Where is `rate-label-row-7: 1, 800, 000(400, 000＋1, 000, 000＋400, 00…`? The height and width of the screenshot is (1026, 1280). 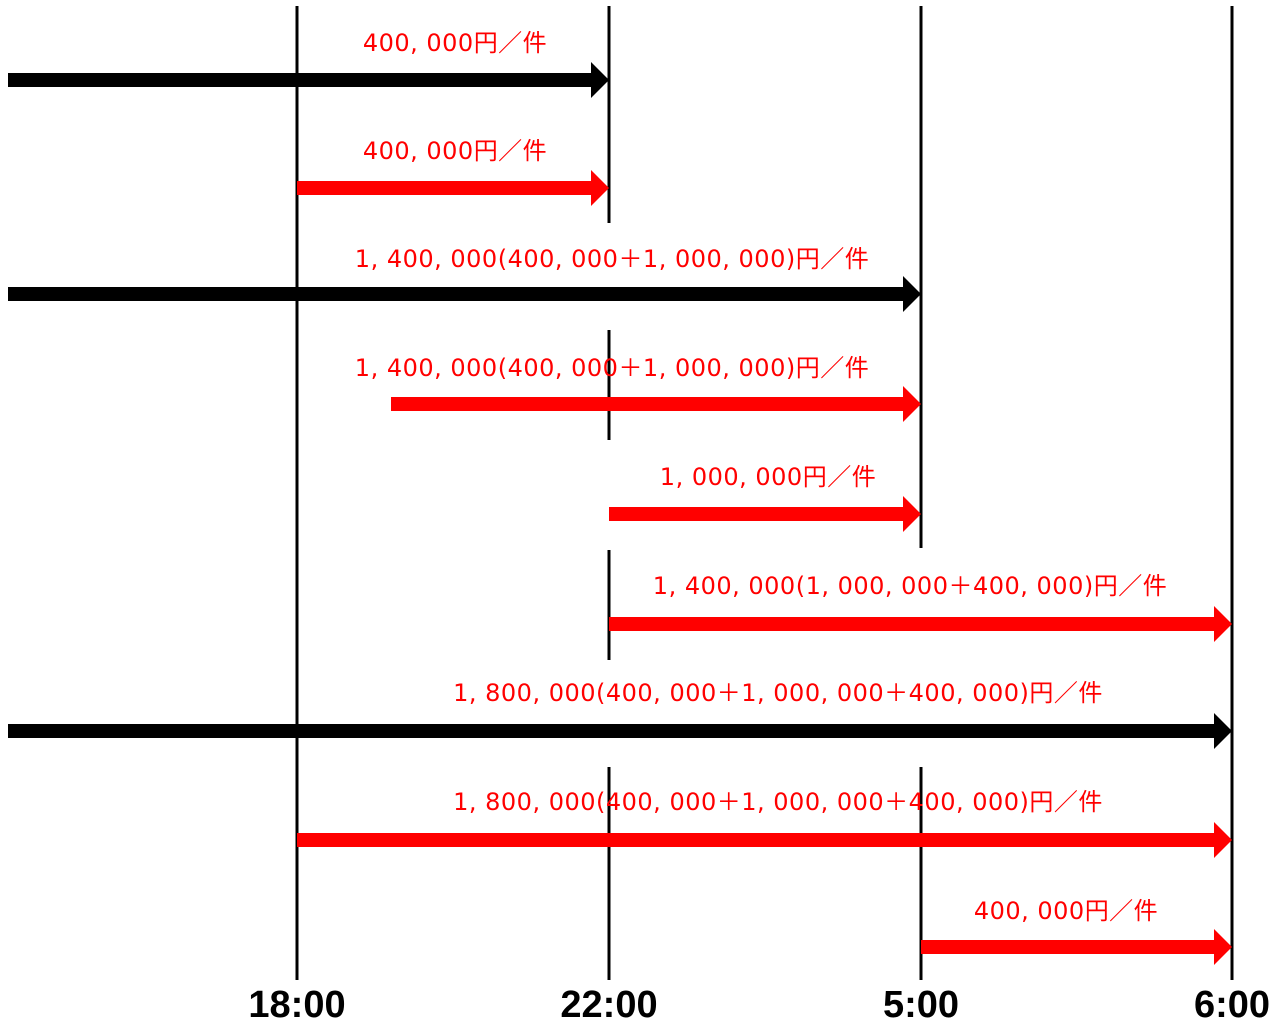 rate-label-row-7: 1, 800, 000(400, 000＋1, 000, 000＋400, 00… is located at coordinates (778, 693).